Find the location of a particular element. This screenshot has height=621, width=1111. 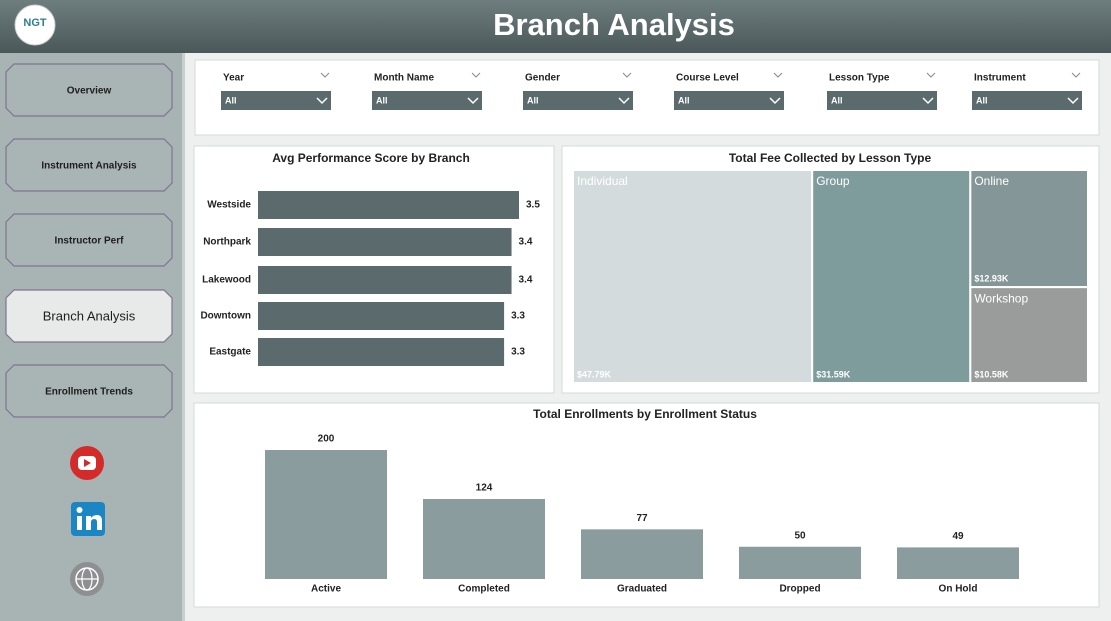

filter-label: Month Name is located at coordinates (404, 78).